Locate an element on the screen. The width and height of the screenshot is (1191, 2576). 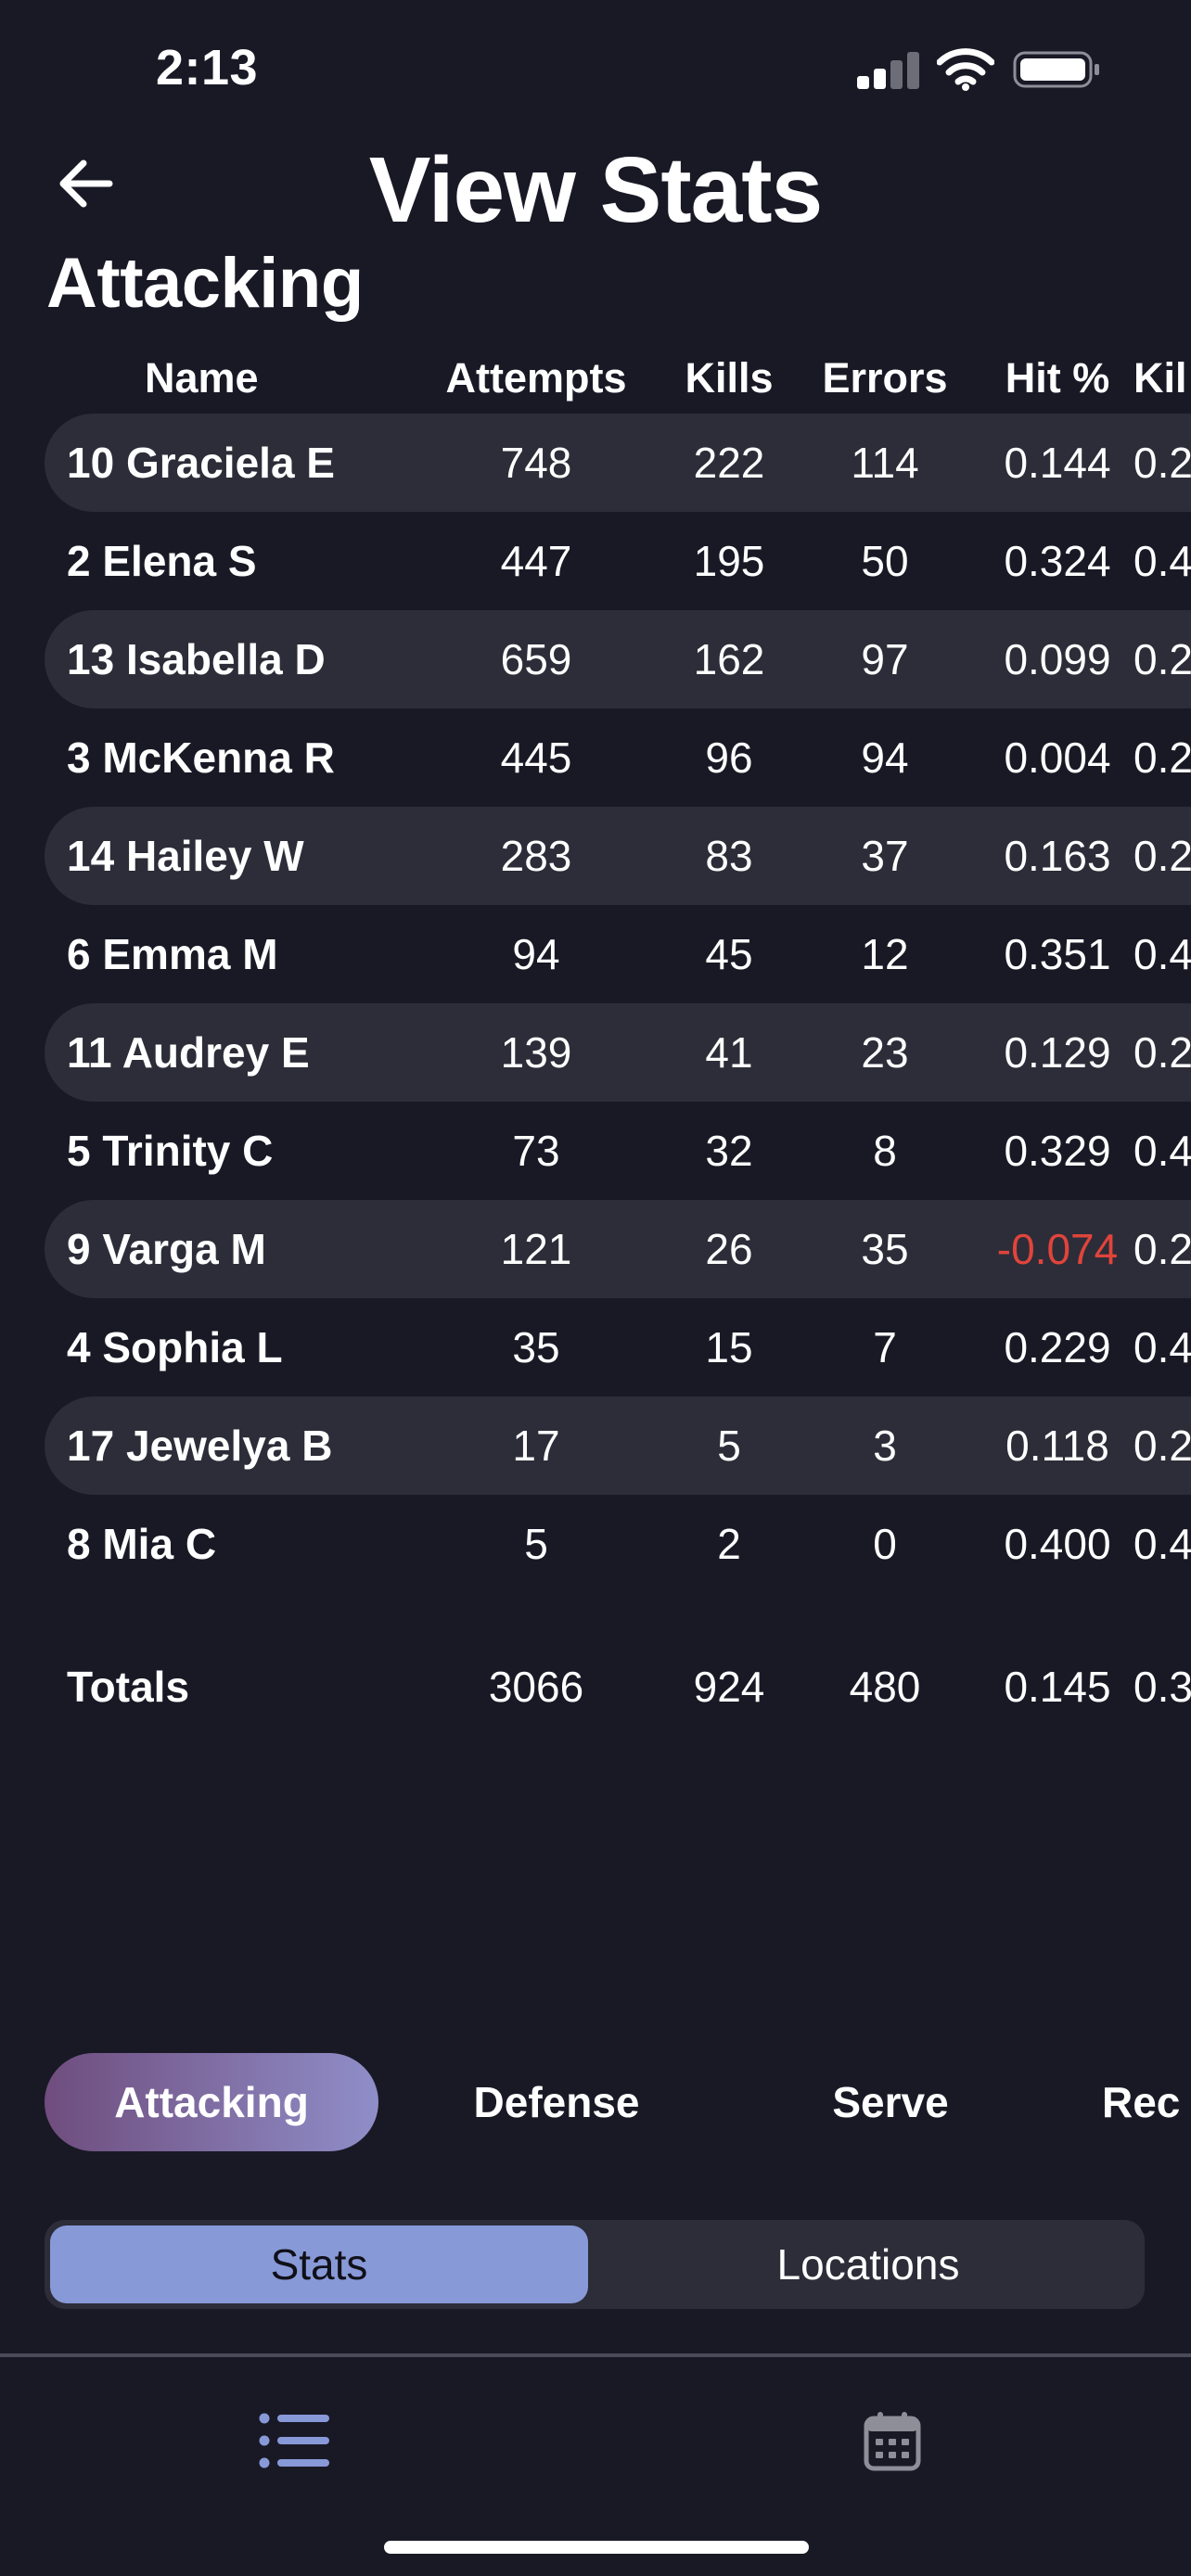
page-title: View Stats is located at coordinates (595, 190).